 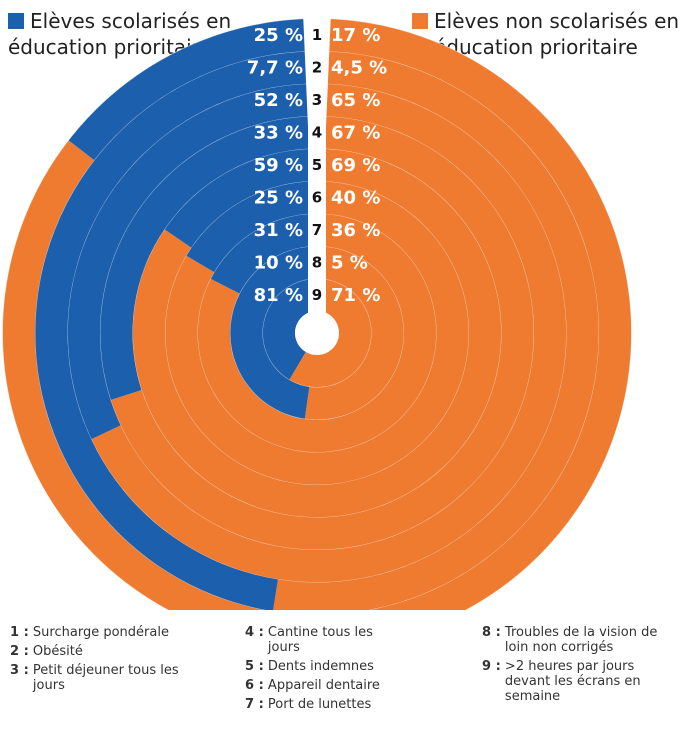 I want to click on footnote-item: 6 : Appareil dentaire, so click(x=312, y=685).